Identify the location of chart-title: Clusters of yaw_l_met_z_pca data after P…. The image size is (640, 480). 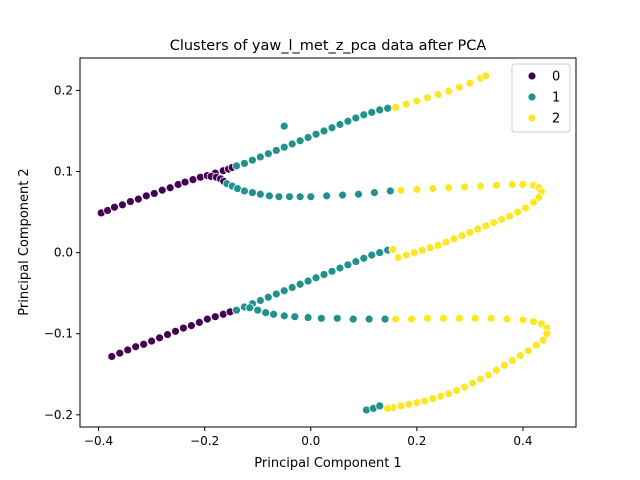
(328, 46).